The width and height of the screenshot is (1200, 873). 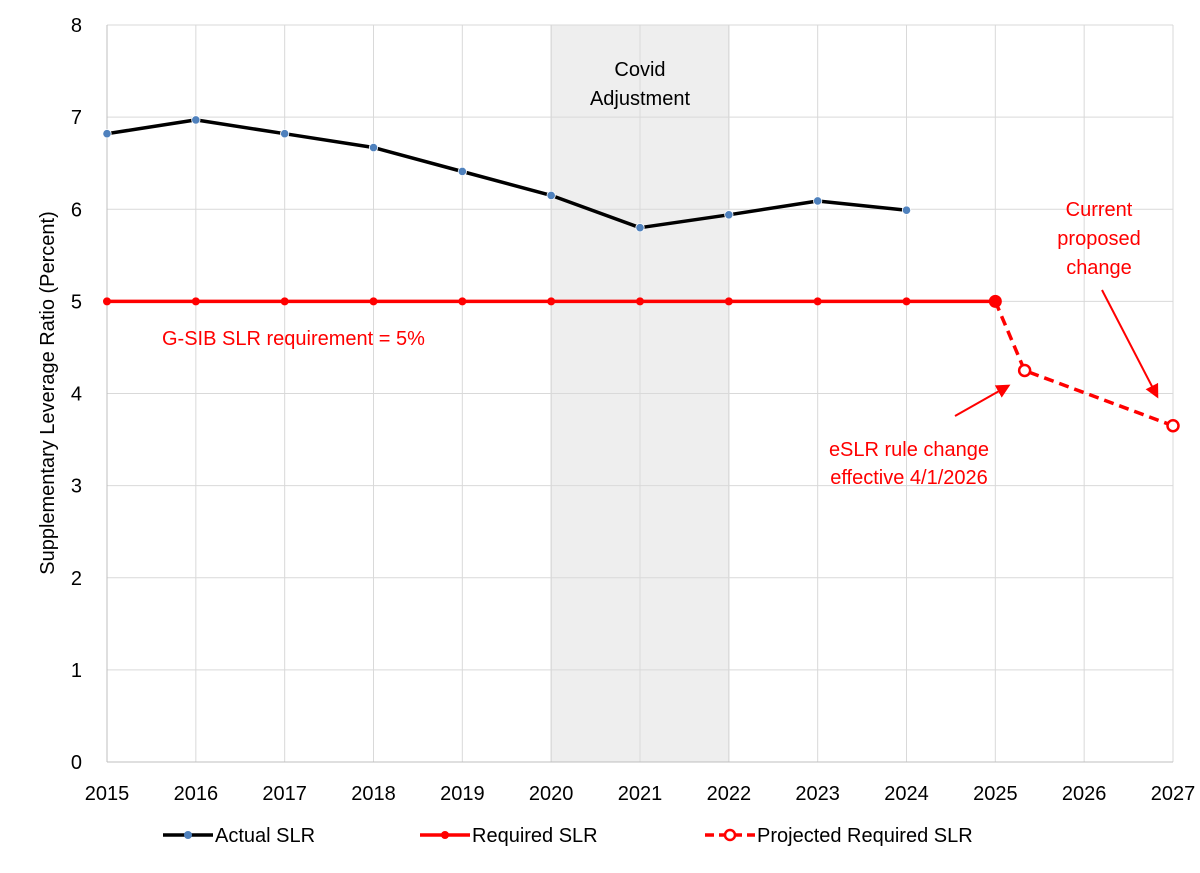 What do you see at coordinates (909, 450) in the screenshot?
I see `eslr-rule-change-label: eSLR rule change` at bounding box center [909, 450].